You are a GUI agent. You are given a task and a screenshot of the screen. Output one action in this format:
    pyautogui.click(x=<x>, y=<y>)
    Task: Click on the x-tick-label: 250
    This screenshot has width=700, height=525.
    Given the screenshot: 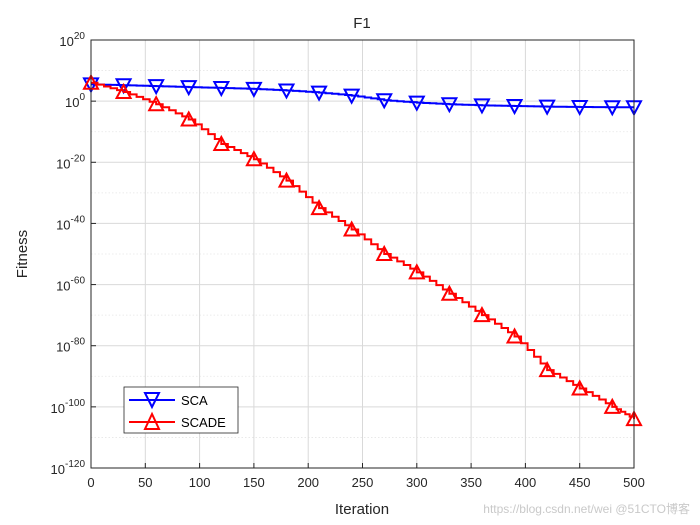 What is the action you would take?
    pyautogui.click(x=363, y=482)
    